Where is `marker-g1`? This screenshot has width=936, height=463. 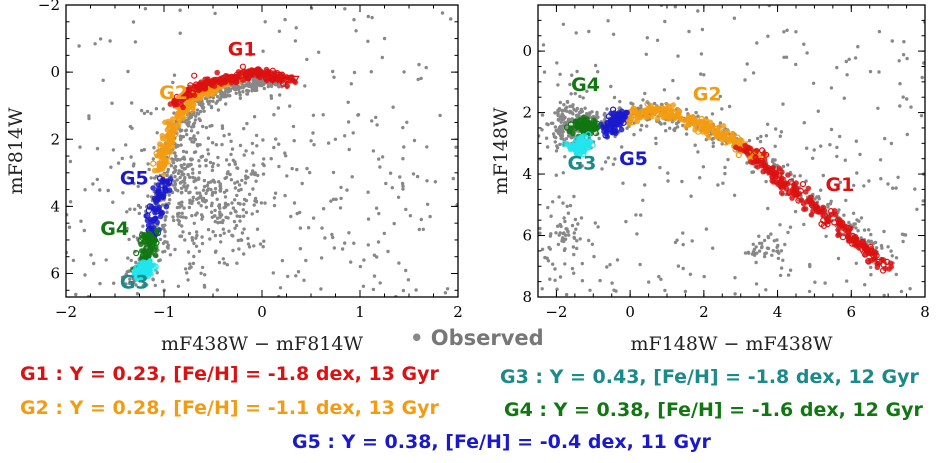
marker-g1 is located at coordinates (789, 192).